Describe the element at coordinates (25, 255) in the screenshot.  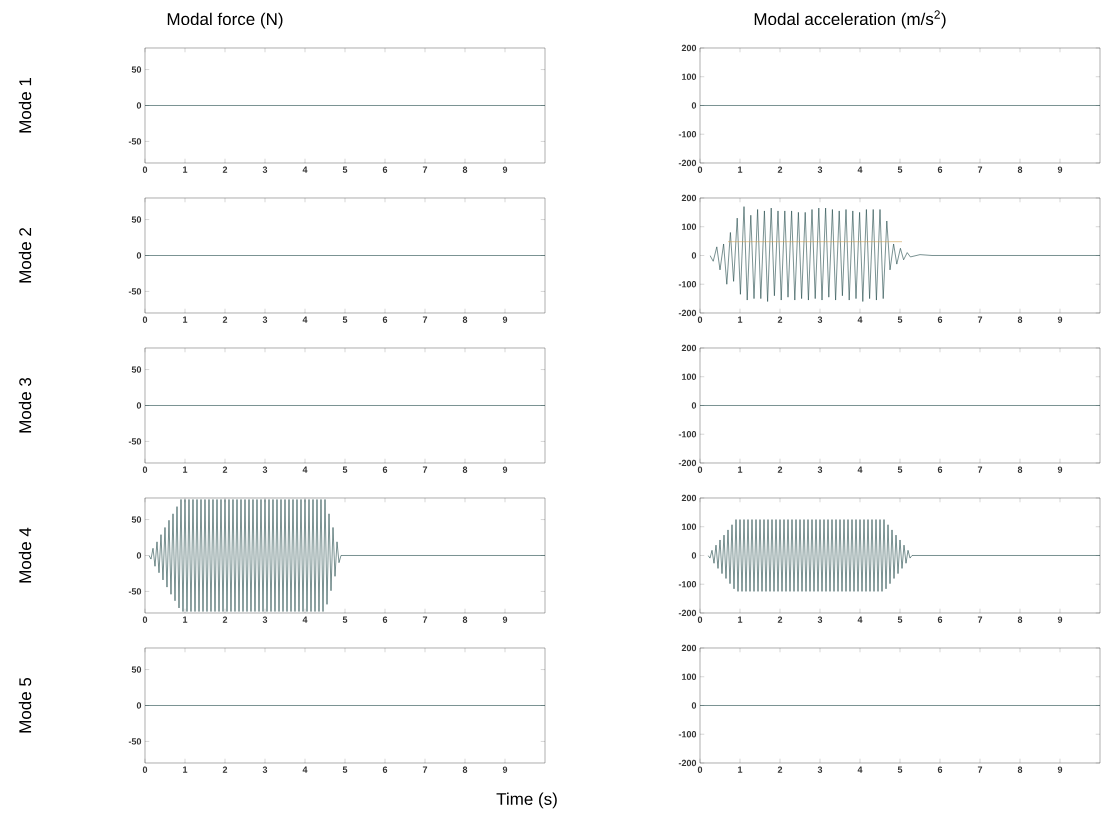
I see `y-axis-title: Mode 2` at that location.